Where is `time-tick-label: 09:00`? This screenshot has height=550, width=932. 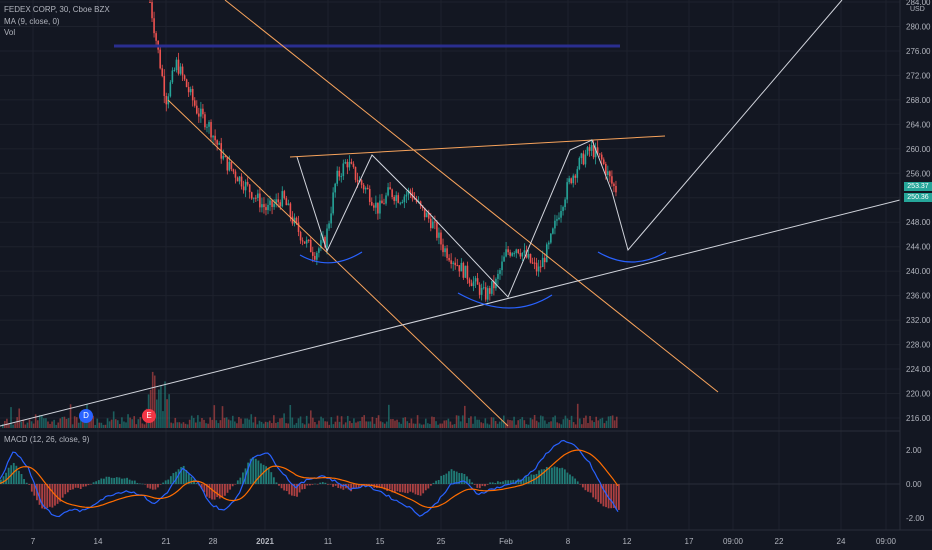
time-tick-label: 09:00 is located at coordinates (886, 541).